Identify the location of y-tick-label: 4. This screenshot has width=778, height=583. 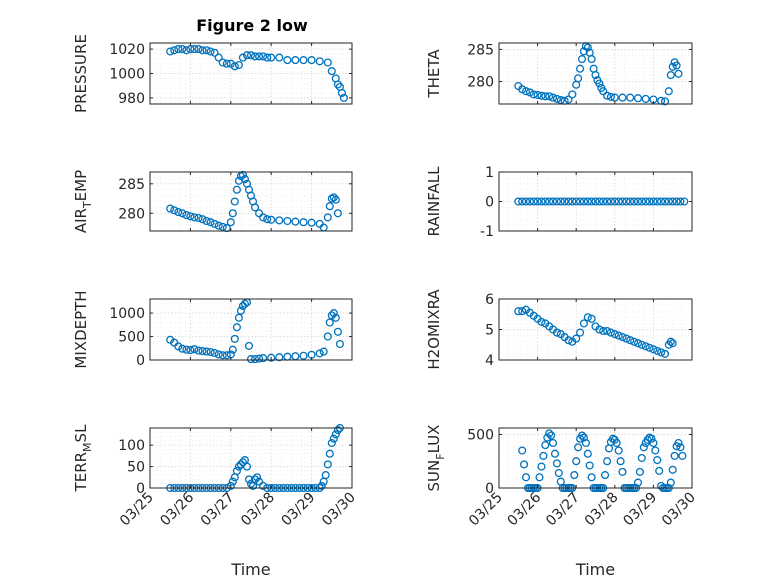
(489, 361).